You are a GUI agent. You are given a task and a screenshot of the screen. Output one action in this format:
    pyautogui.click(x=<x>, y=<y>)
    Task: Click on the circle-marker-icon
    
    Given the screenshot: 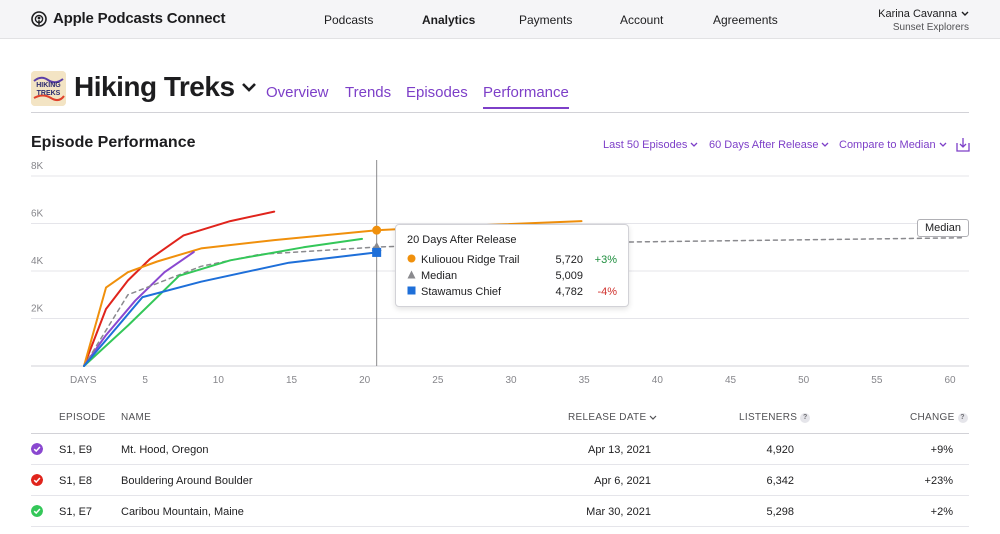 What is the action you would take?
    pyautogui.click(x=412, y=260)
    